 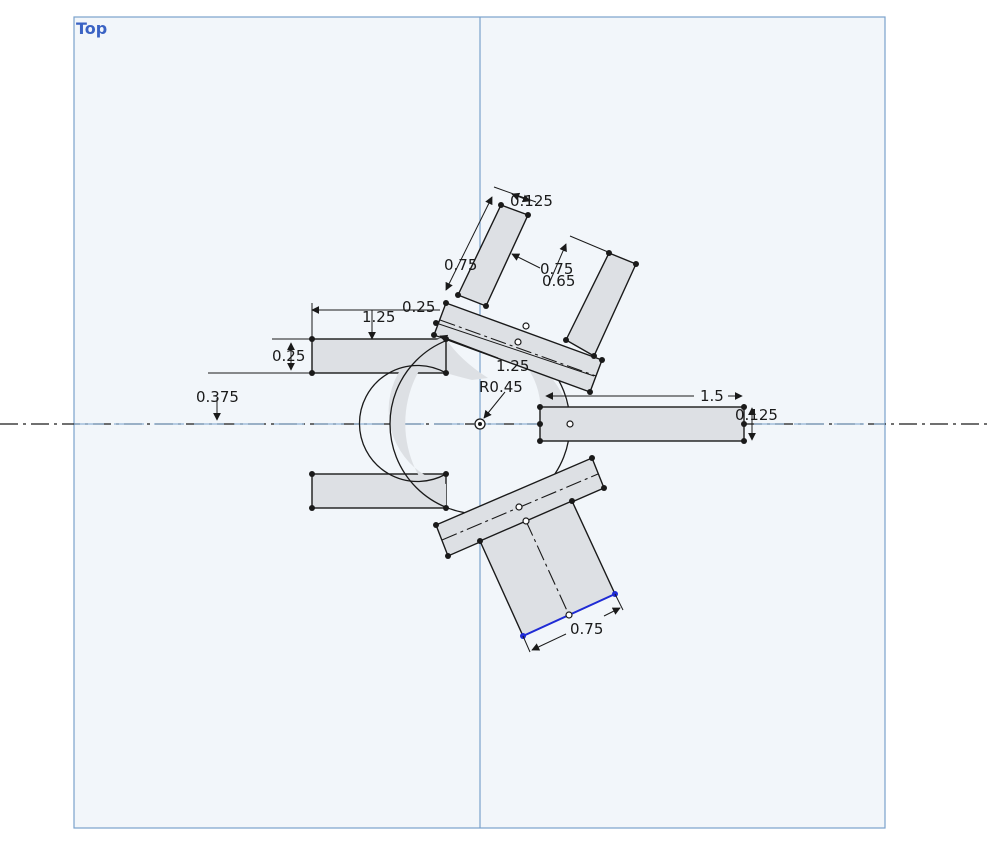 I want to click on dim-075-mid: 0.75, so click(x=556, y=269).